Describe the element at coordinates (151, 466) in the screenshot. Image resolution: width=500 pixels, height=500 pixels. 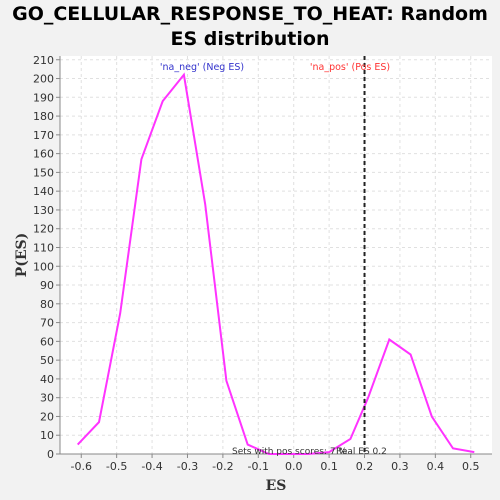
I see `x-tick-label: -0.4` at that location.